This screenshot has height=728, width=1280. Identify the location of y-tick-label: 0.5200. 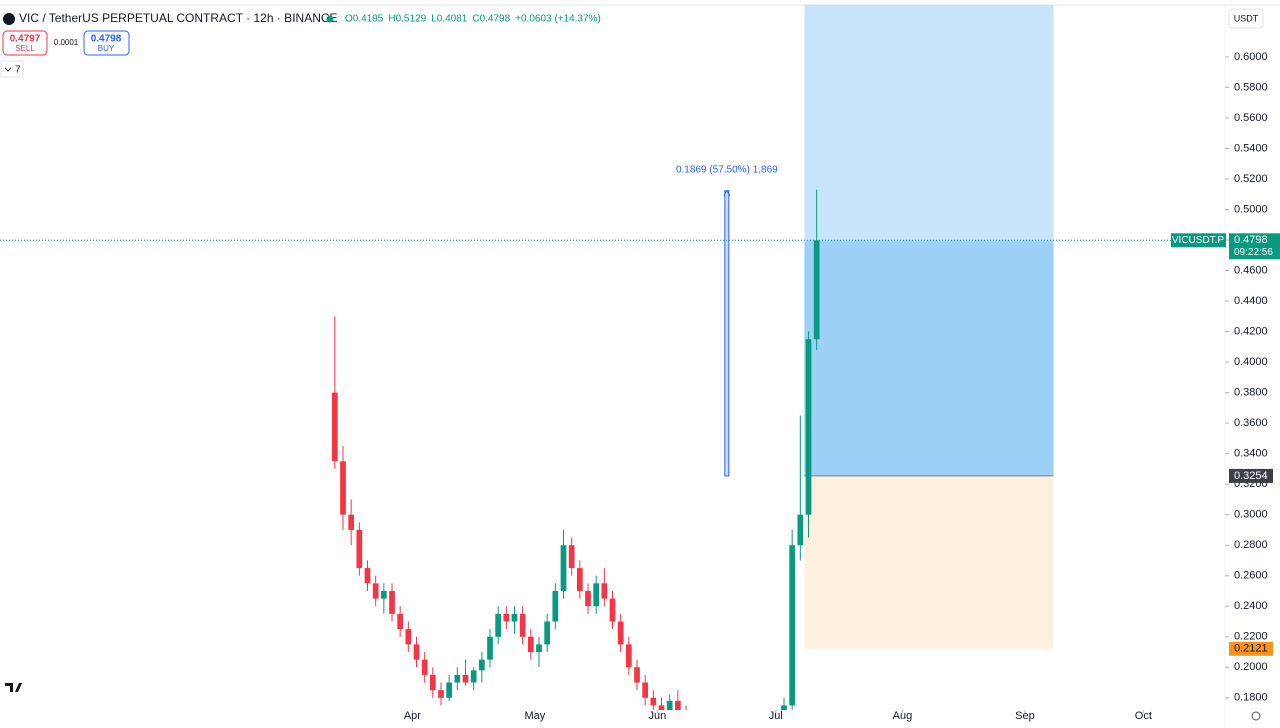
(1251, 179).